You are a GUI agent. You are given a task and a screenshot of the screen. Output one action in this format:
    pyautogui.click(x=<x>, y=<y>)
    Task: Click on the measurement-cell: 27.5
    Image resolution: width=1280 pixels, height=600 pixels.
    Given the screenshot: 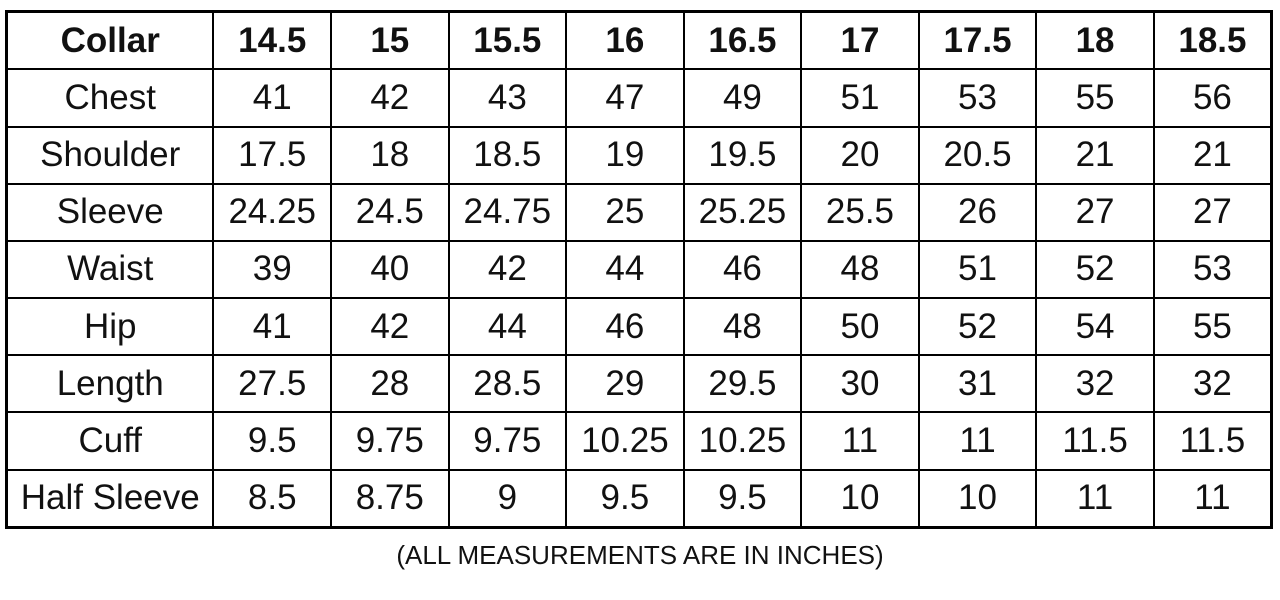 What is the action you would take?
    pyautogui.click(x=272, y=384)
    